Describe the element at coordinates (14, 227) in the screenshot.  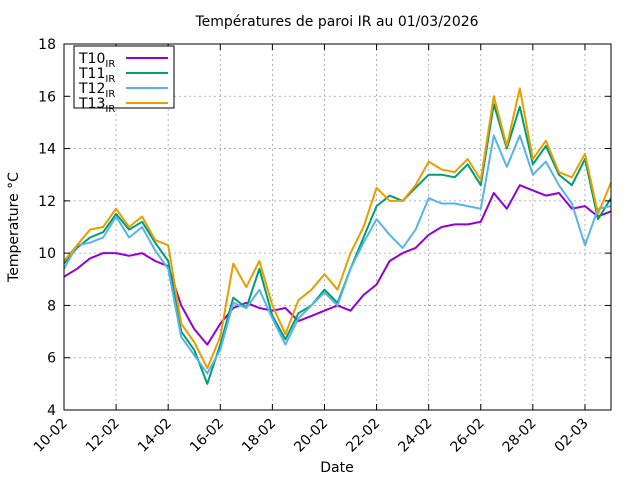
I see `y-axis-label: Temperature °C` at that location.